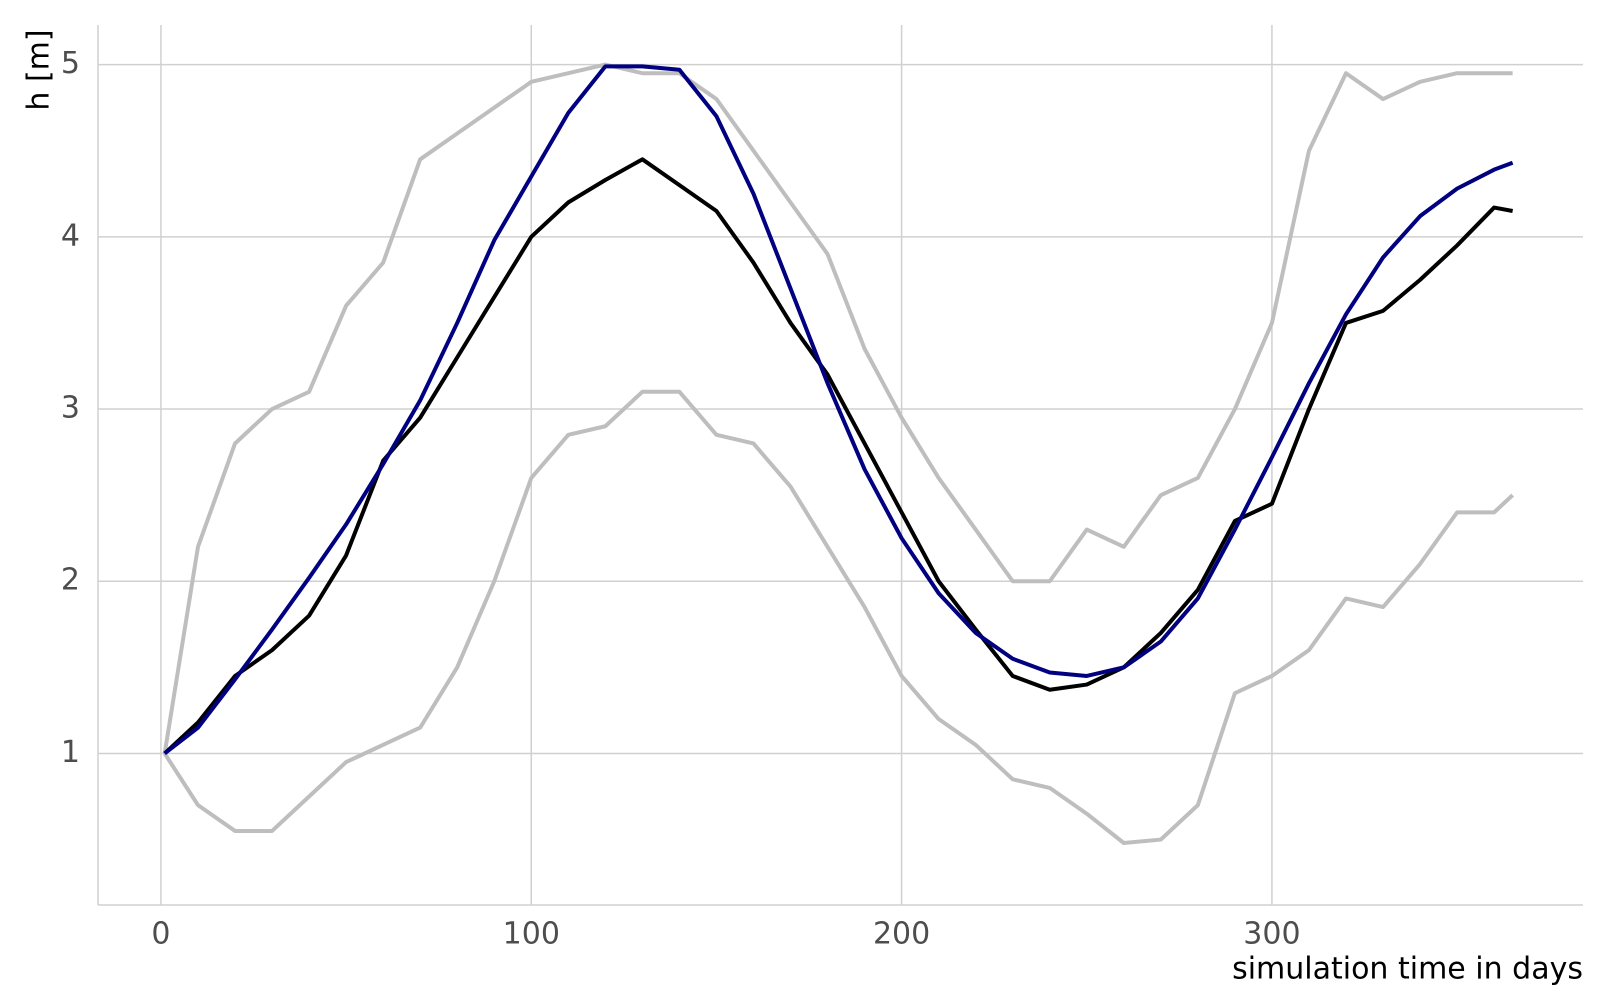 The image size is (1600, 1000). What do you see at coordinates (39, 69) in the screenshot?
I see `y-axis-title: h [m]` at bounding box center [39, 69].